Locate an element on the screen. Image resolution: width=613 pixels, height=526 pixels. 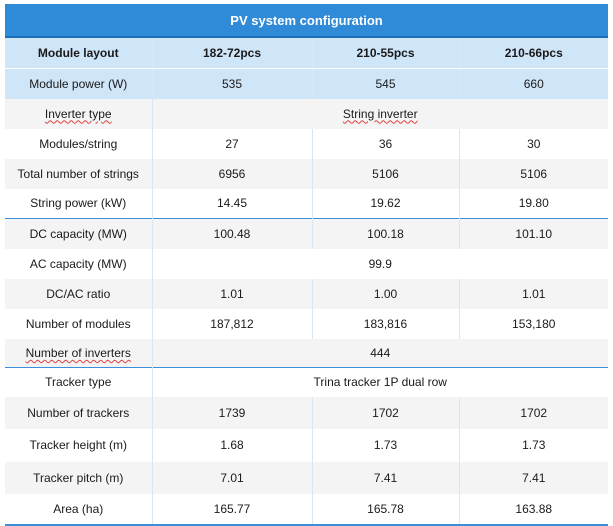
row-label: Tracker type is located at coordinates (79, 382).